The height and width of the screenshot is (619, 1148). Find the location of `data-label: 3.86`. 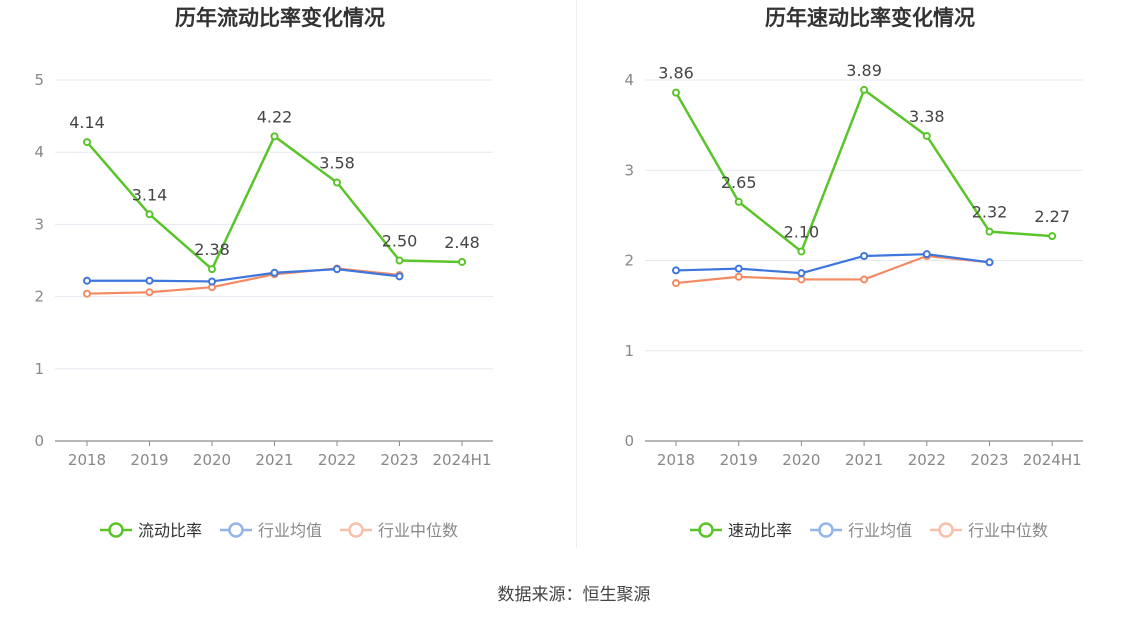

data-label: 3.86 is located at coordinates (676, 73).